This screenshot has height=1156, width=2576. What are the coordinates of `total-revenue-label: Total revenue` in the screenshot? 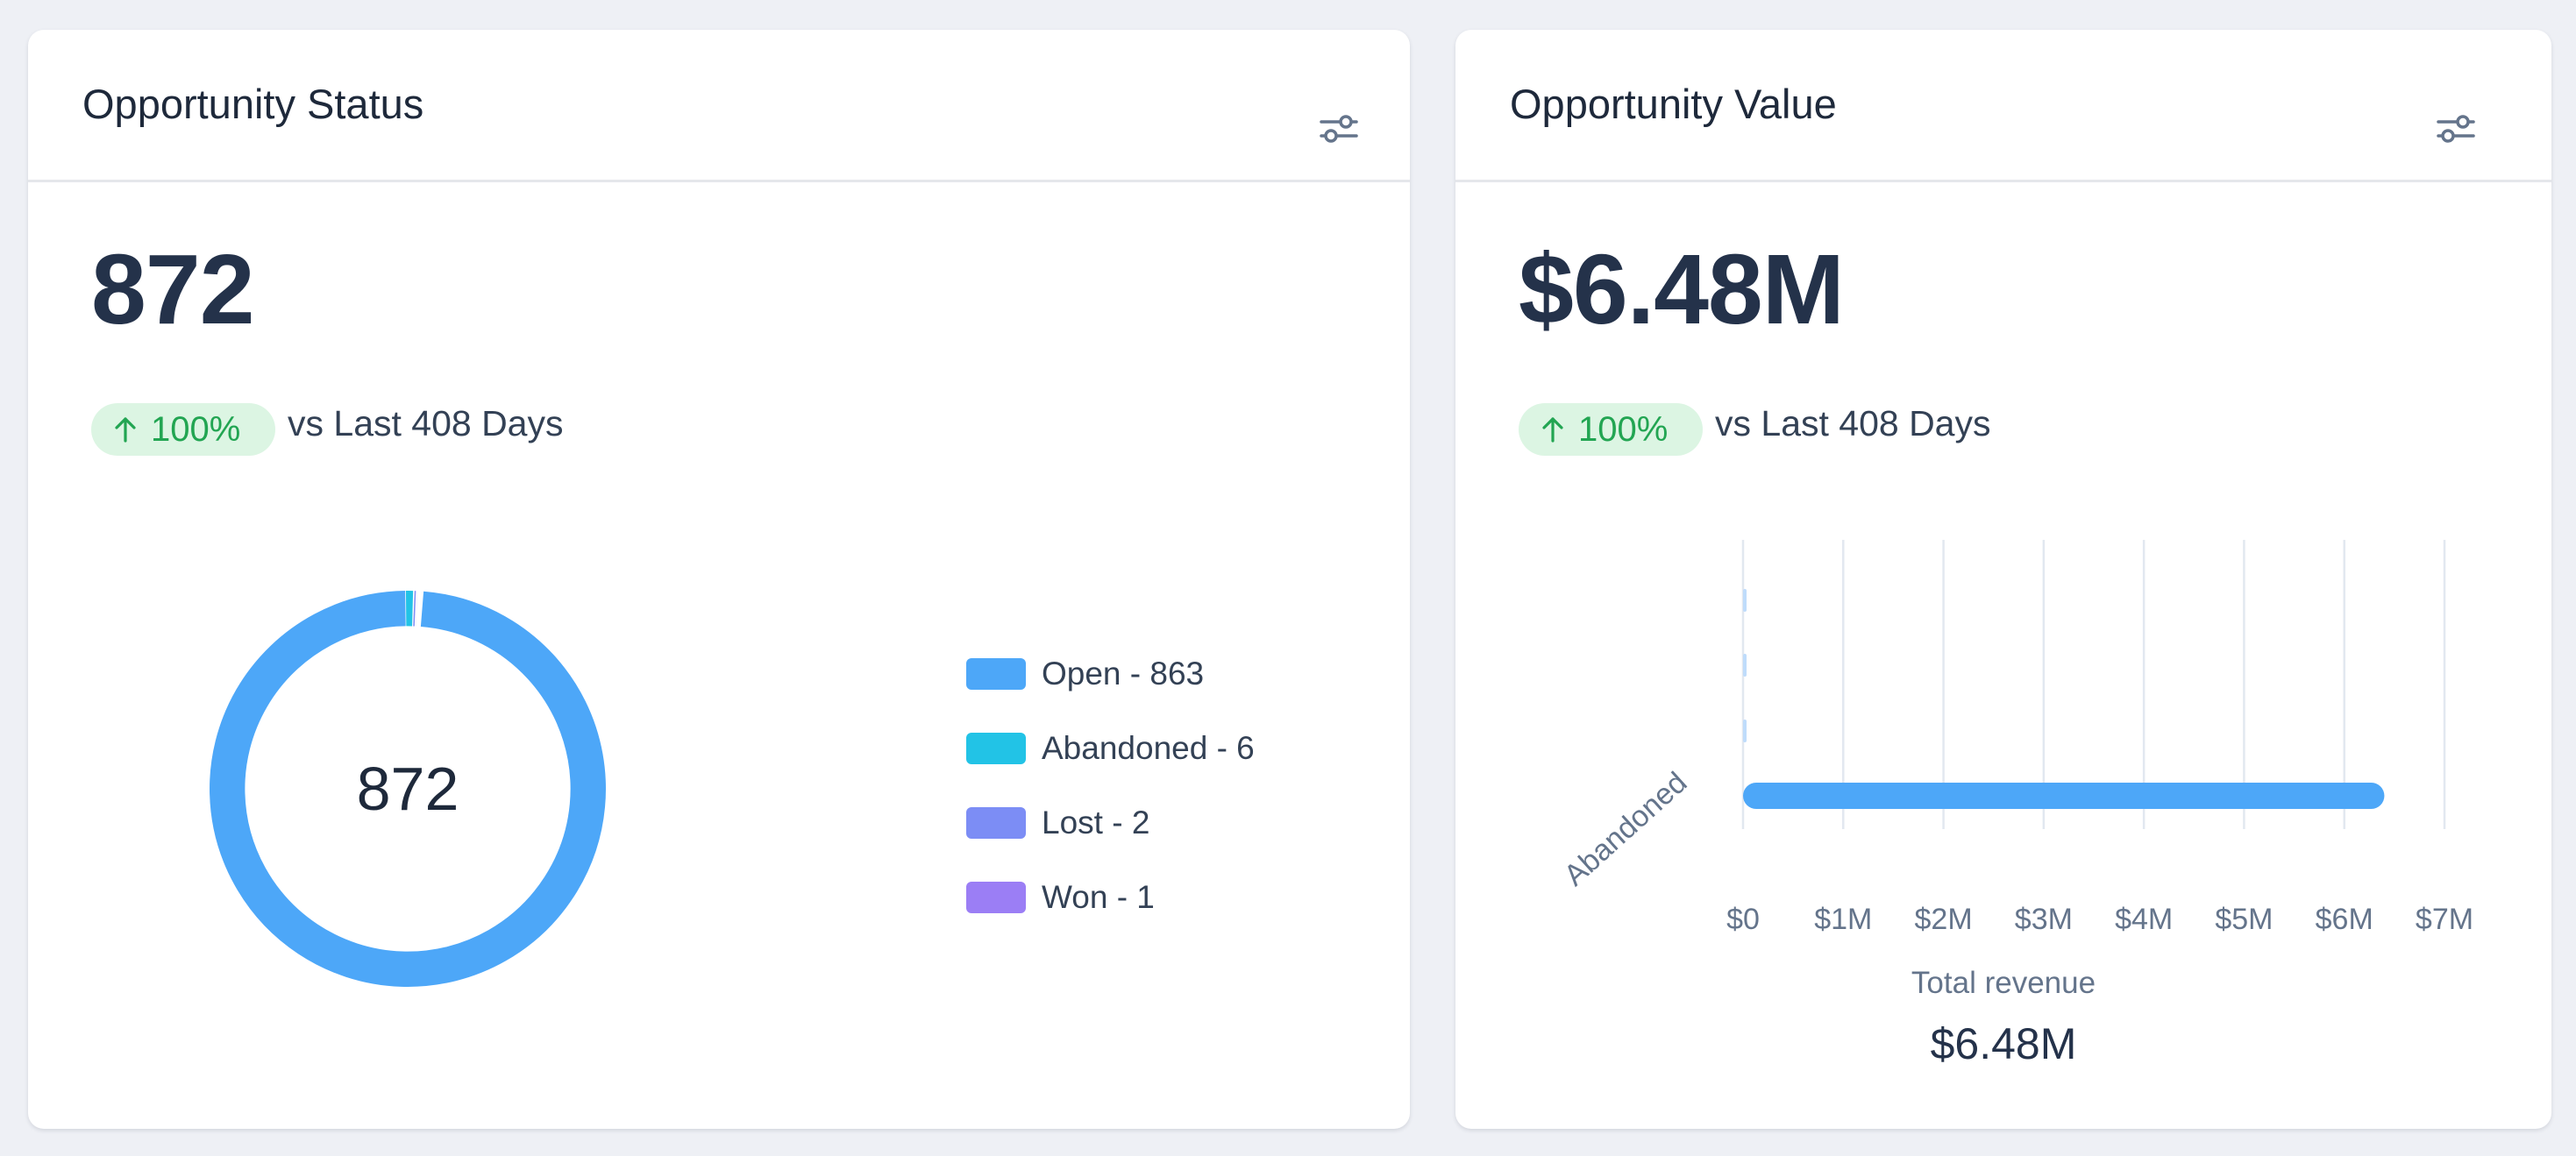 It's located at (2003, 983).